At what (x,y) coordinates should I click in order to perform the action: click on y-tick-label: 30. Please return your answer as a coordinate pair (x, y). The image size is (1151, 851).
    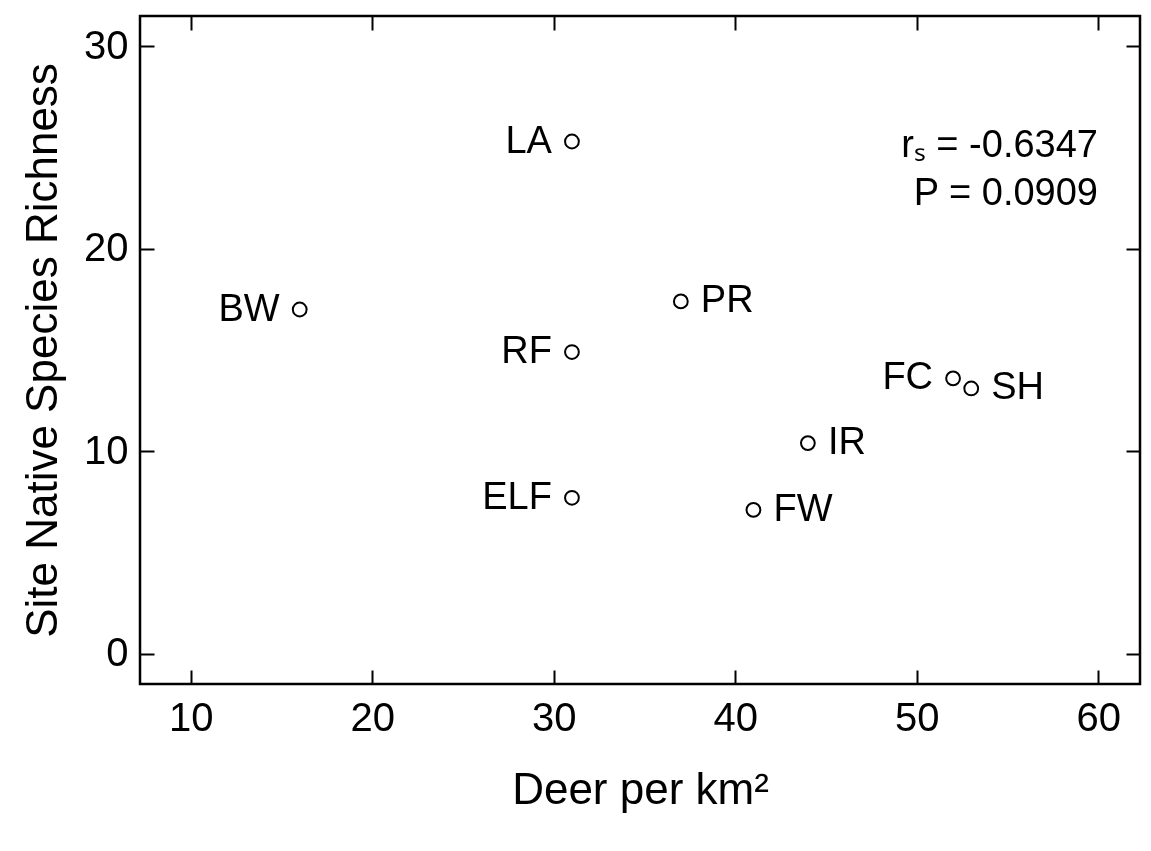
    Looking at the image, I should click on (106, 44).